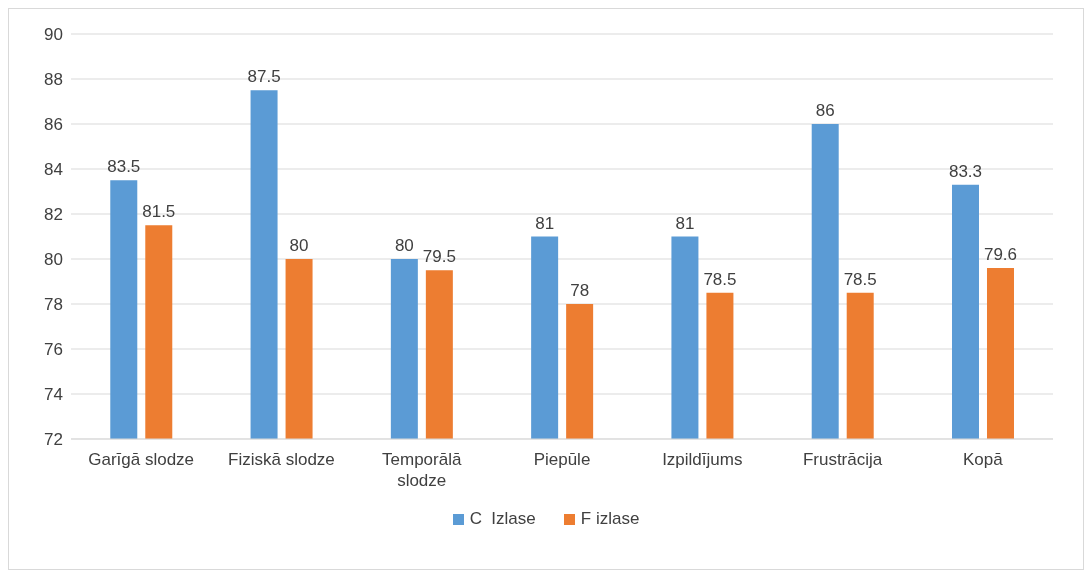  What do you see at coordinates (53, 260) in the screenshot?
I see `y-tick-label: 80` at bounding box center [53, 260].